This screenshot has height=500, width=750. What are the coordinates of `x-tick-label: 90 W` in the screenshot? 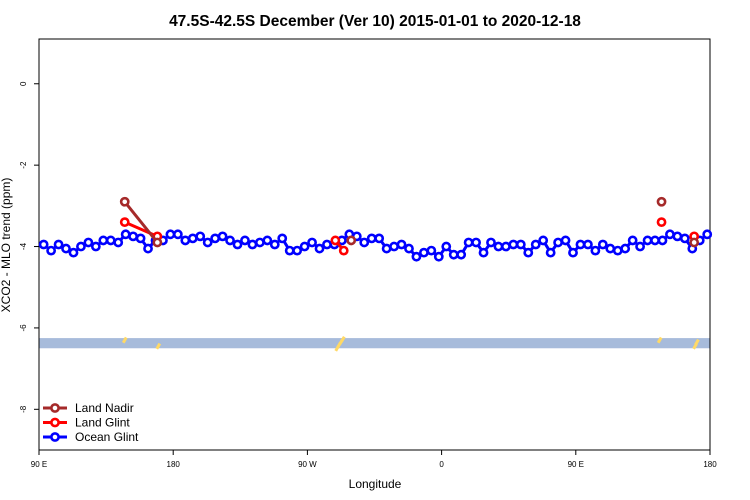 It's located at (307, 464).